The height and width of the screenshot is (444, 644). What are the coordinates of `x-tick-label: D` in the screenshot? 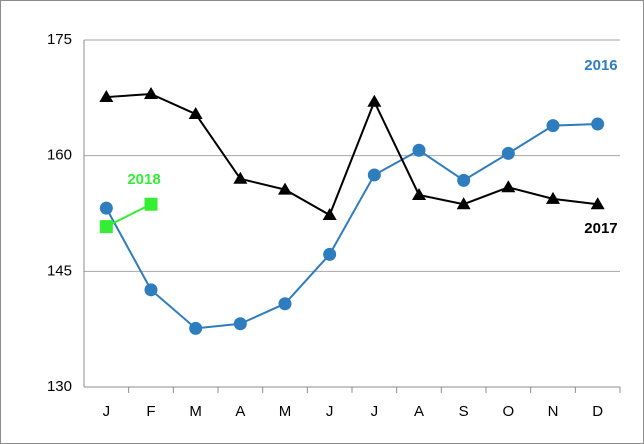 It's located at (597, 411).